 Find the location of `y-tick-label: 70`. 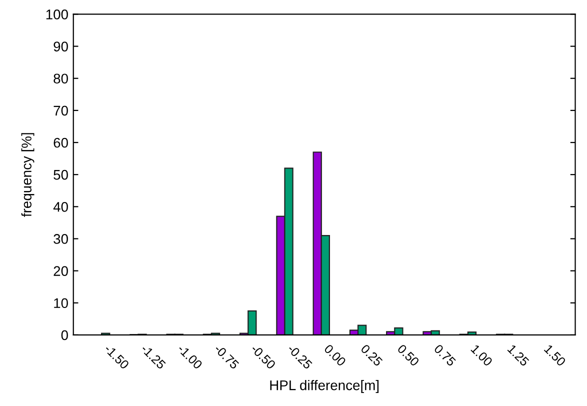

y-tick-label: 70 is located at coordinates (61, 111).